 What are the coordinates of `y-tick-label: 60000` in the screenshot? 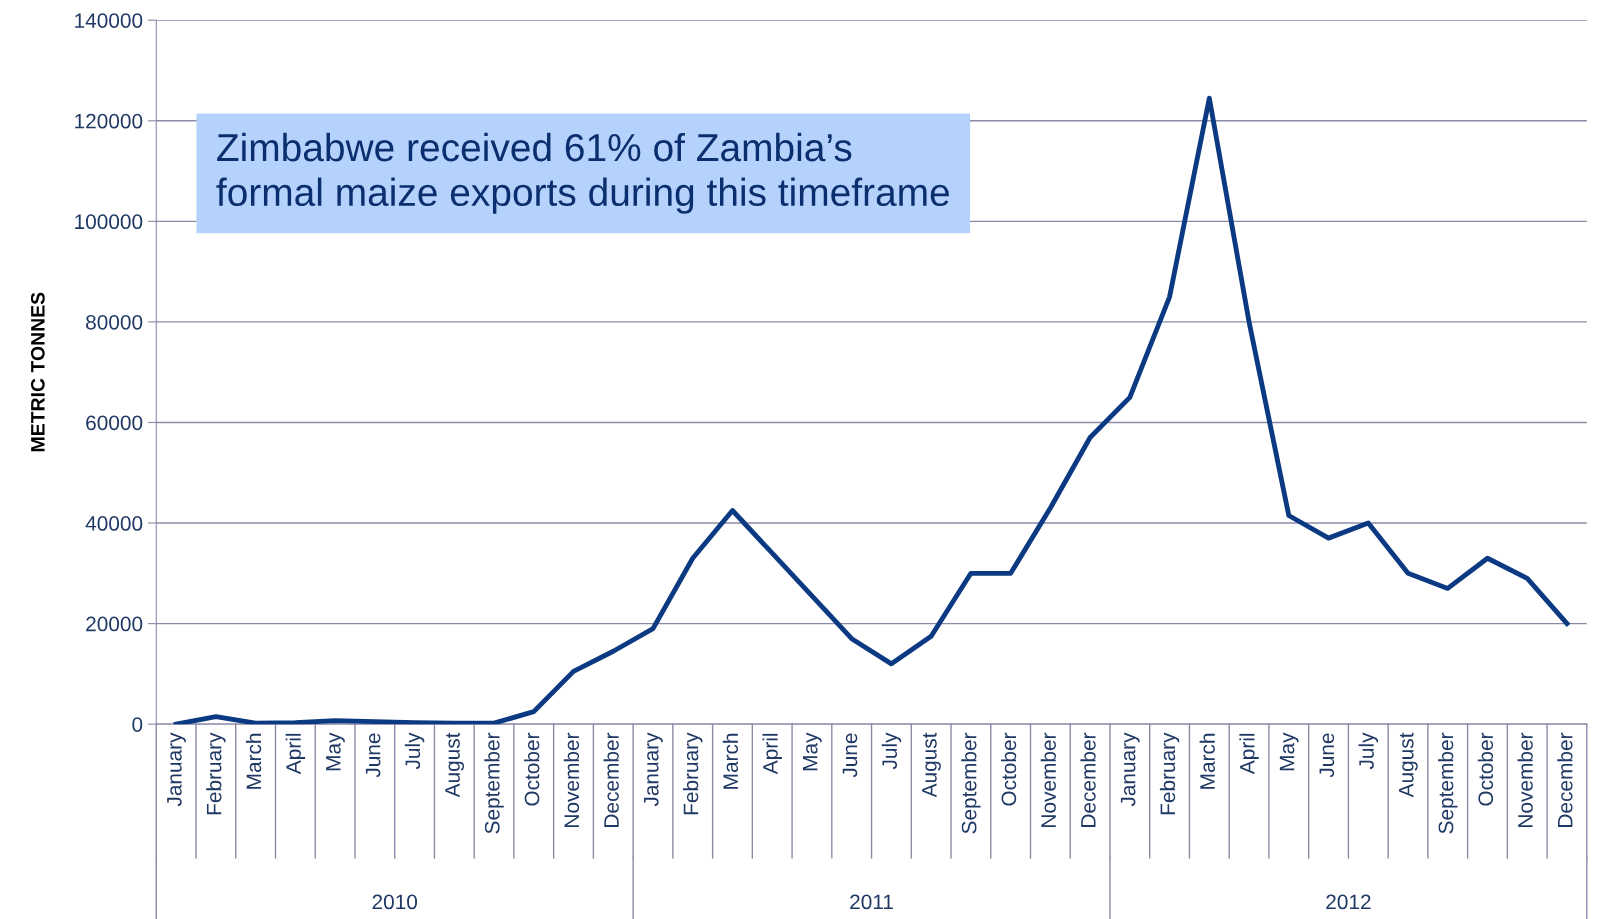 It's located at (114, 423).